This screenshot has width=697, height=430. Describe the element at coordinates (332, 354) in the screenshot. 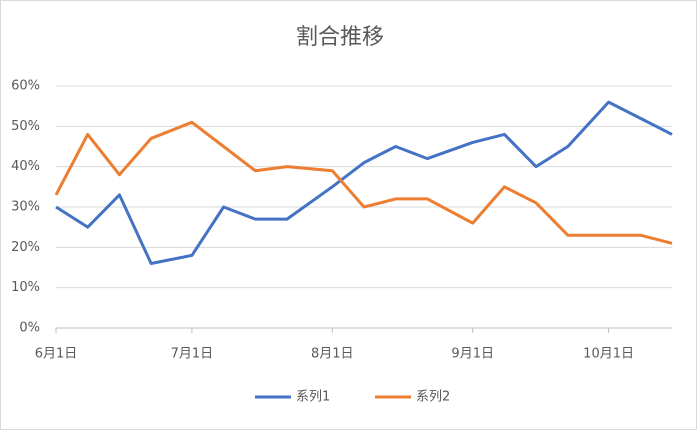

I see `x-tick-label: 8月1日` at that location.